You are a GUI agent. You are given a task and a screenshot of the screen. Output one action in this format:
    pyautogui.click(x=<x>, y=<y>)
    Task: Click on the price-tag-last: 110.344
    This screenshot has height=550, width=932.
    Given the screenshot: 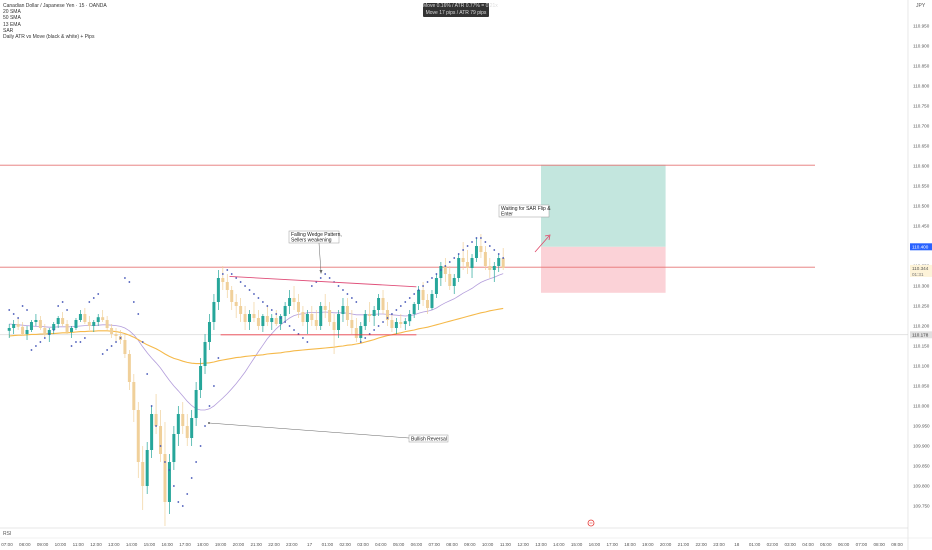 What is the action you would take?
    pyautogui.click(x=920, y=268)
    